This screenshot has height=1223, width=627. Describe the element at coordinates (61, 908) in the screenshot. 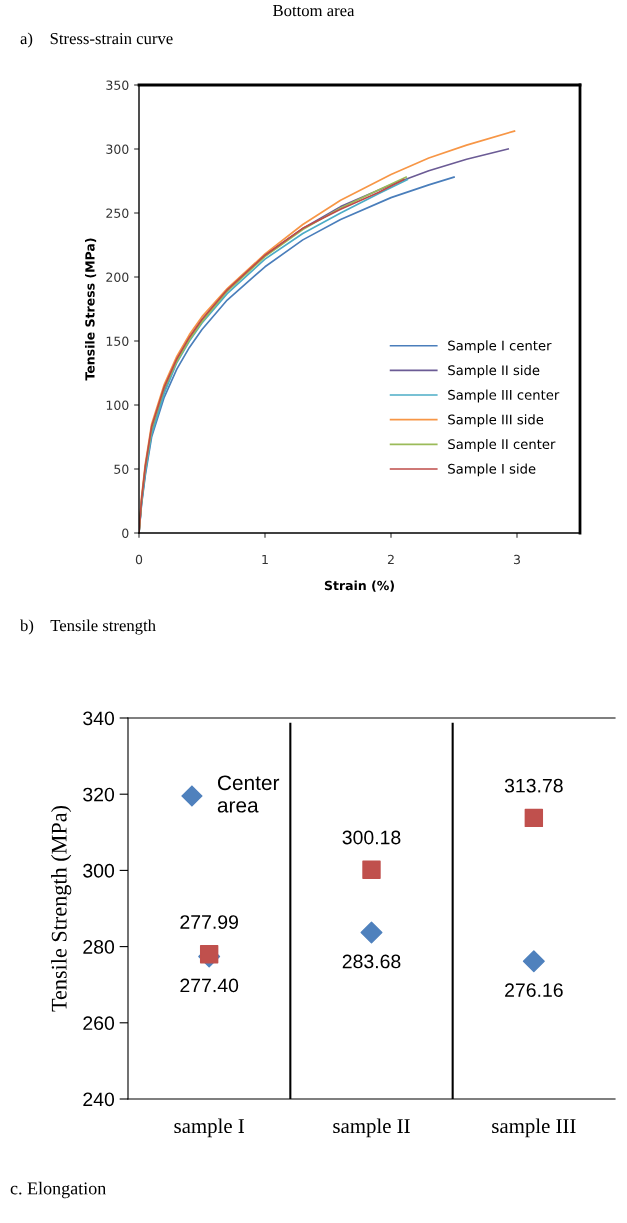

I see `y-axis-title: Tensile Strength (MPa)` at that location.